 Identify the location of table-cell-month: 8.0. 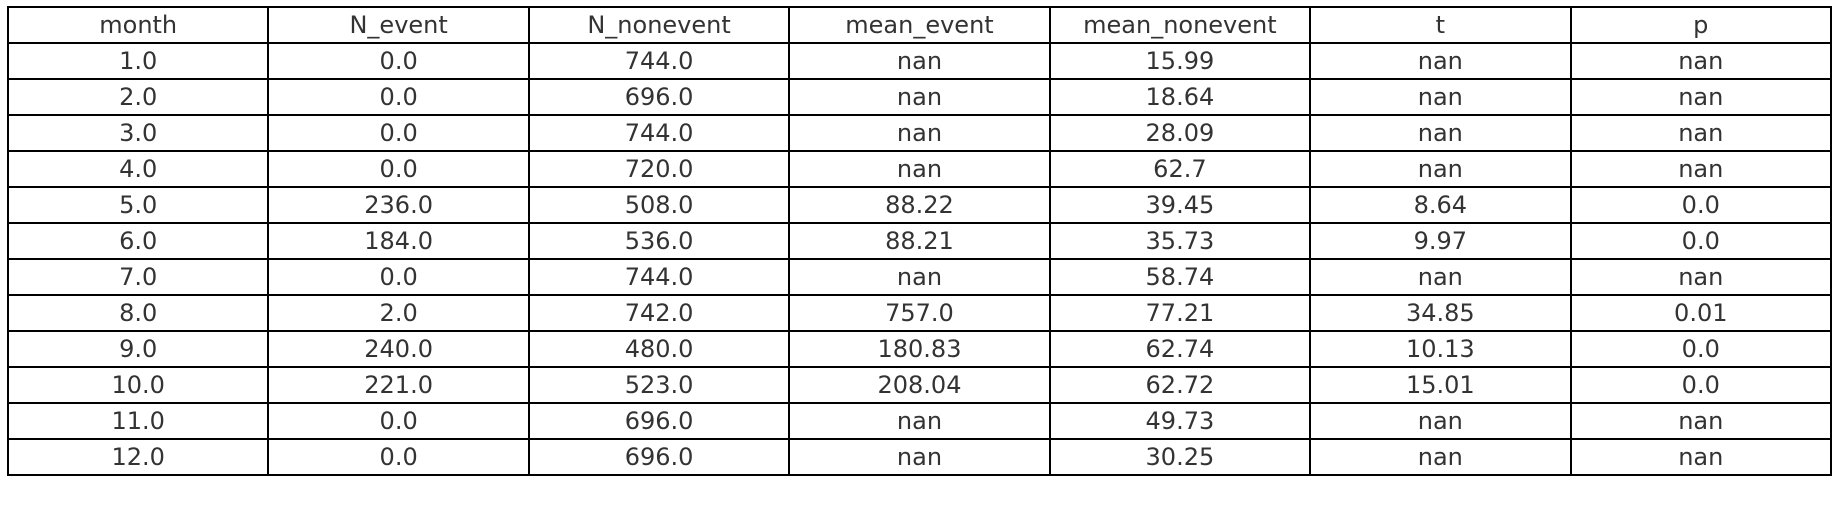
(138, 313).